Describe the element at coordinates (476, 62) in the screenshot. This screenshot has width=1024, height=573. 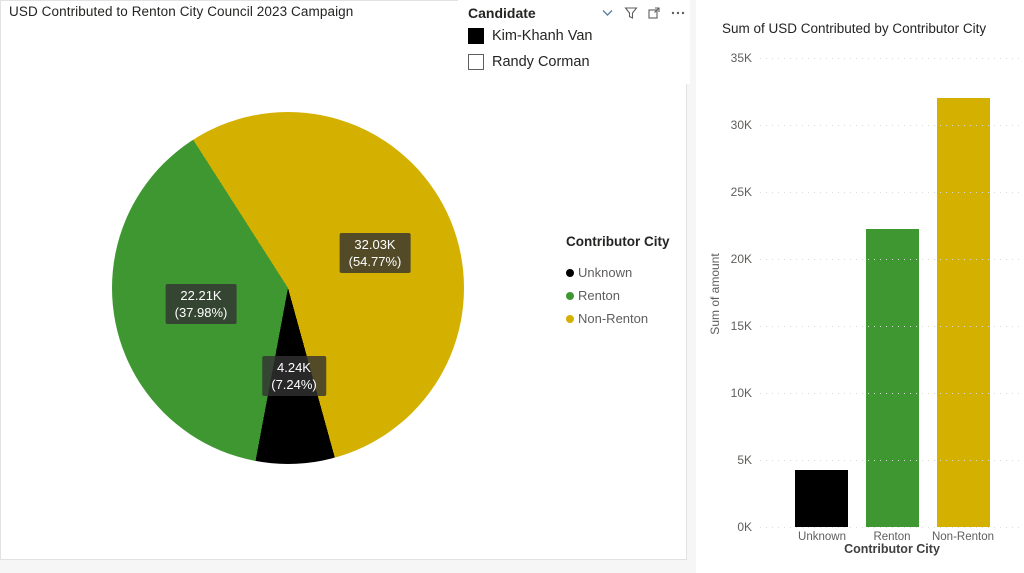
I see `checkbox-randy-corman` at that location.